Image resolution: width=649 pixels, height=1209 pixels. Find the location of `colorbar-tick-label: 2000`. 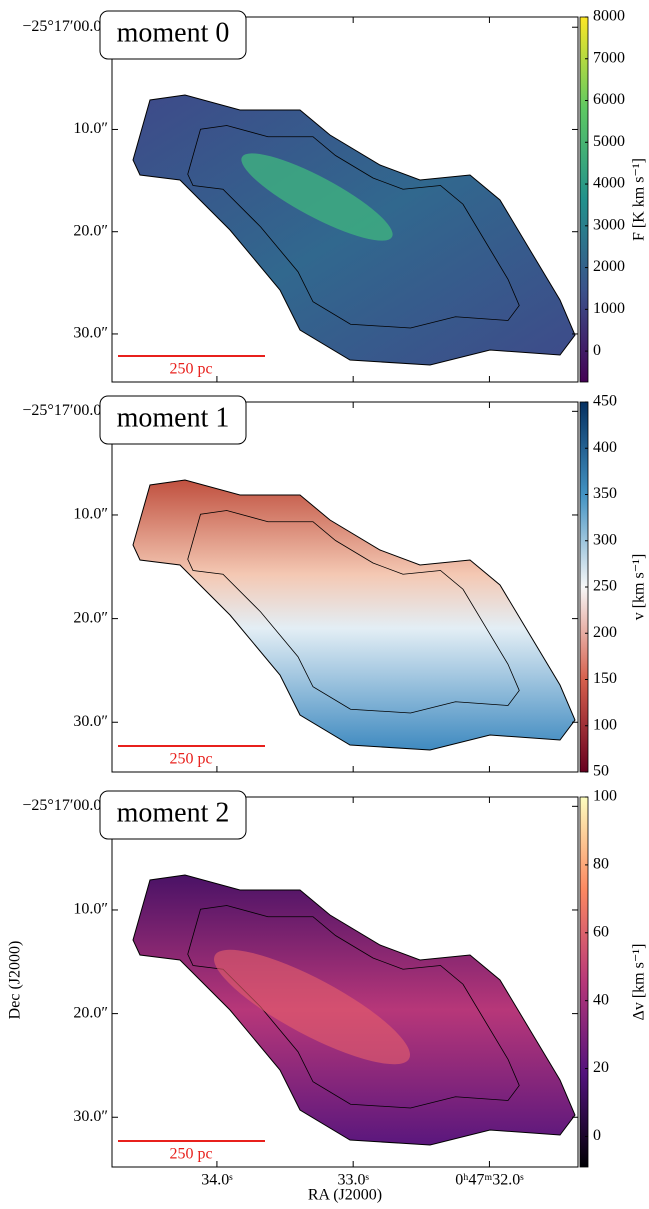

colorbar-tick-label: 2000 is located at coordinates (609, 266).